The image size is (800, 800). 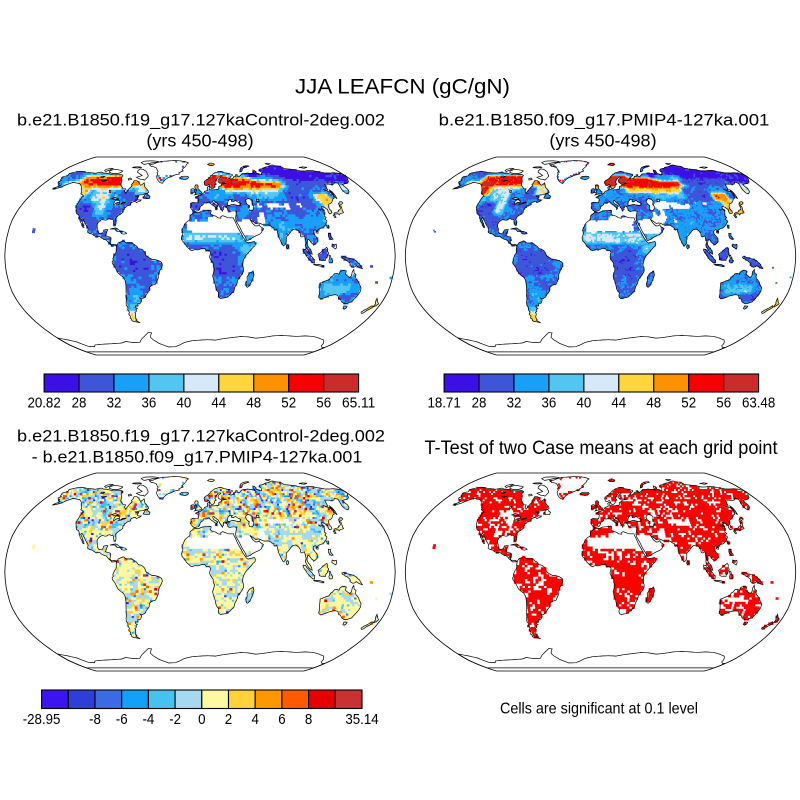 What do you see at coordinates (42, 719) in the screenshot?
I see `svg-text: -28.95` at bounding box center [42, 719].